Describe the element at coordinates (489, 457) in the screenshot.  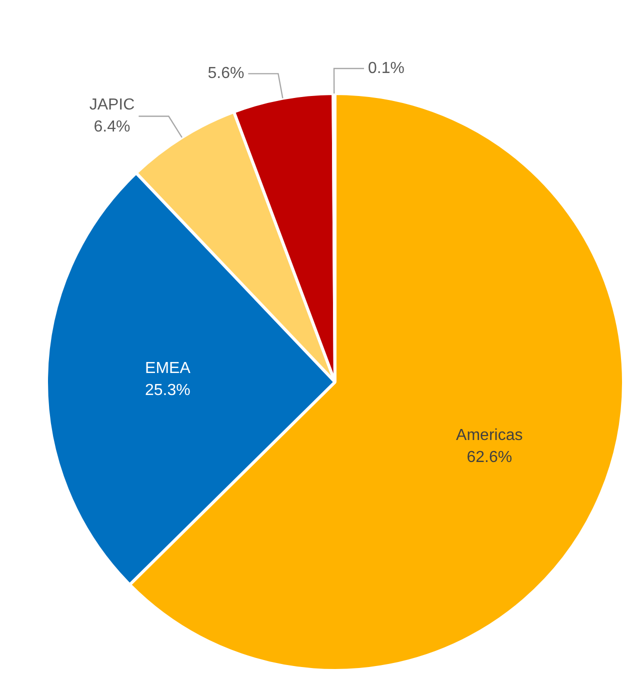
I see `data-label: 62.6%` at that location.